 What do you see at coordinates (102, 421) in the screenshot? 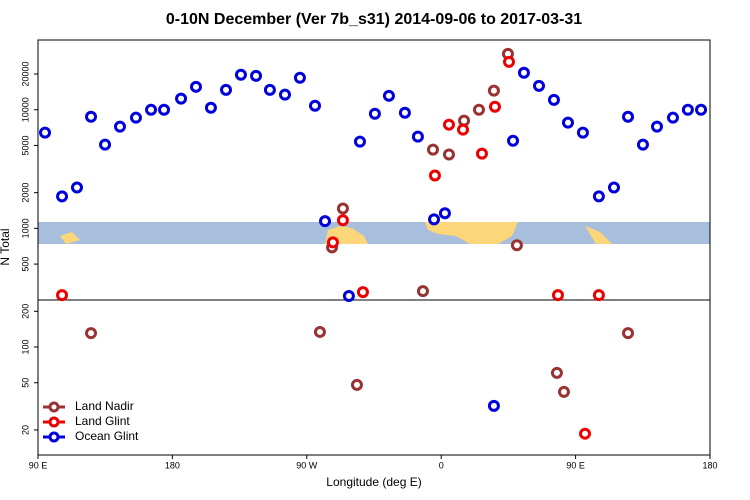
I see `legend-label: Land Glint` at bounding box center [102, 421].